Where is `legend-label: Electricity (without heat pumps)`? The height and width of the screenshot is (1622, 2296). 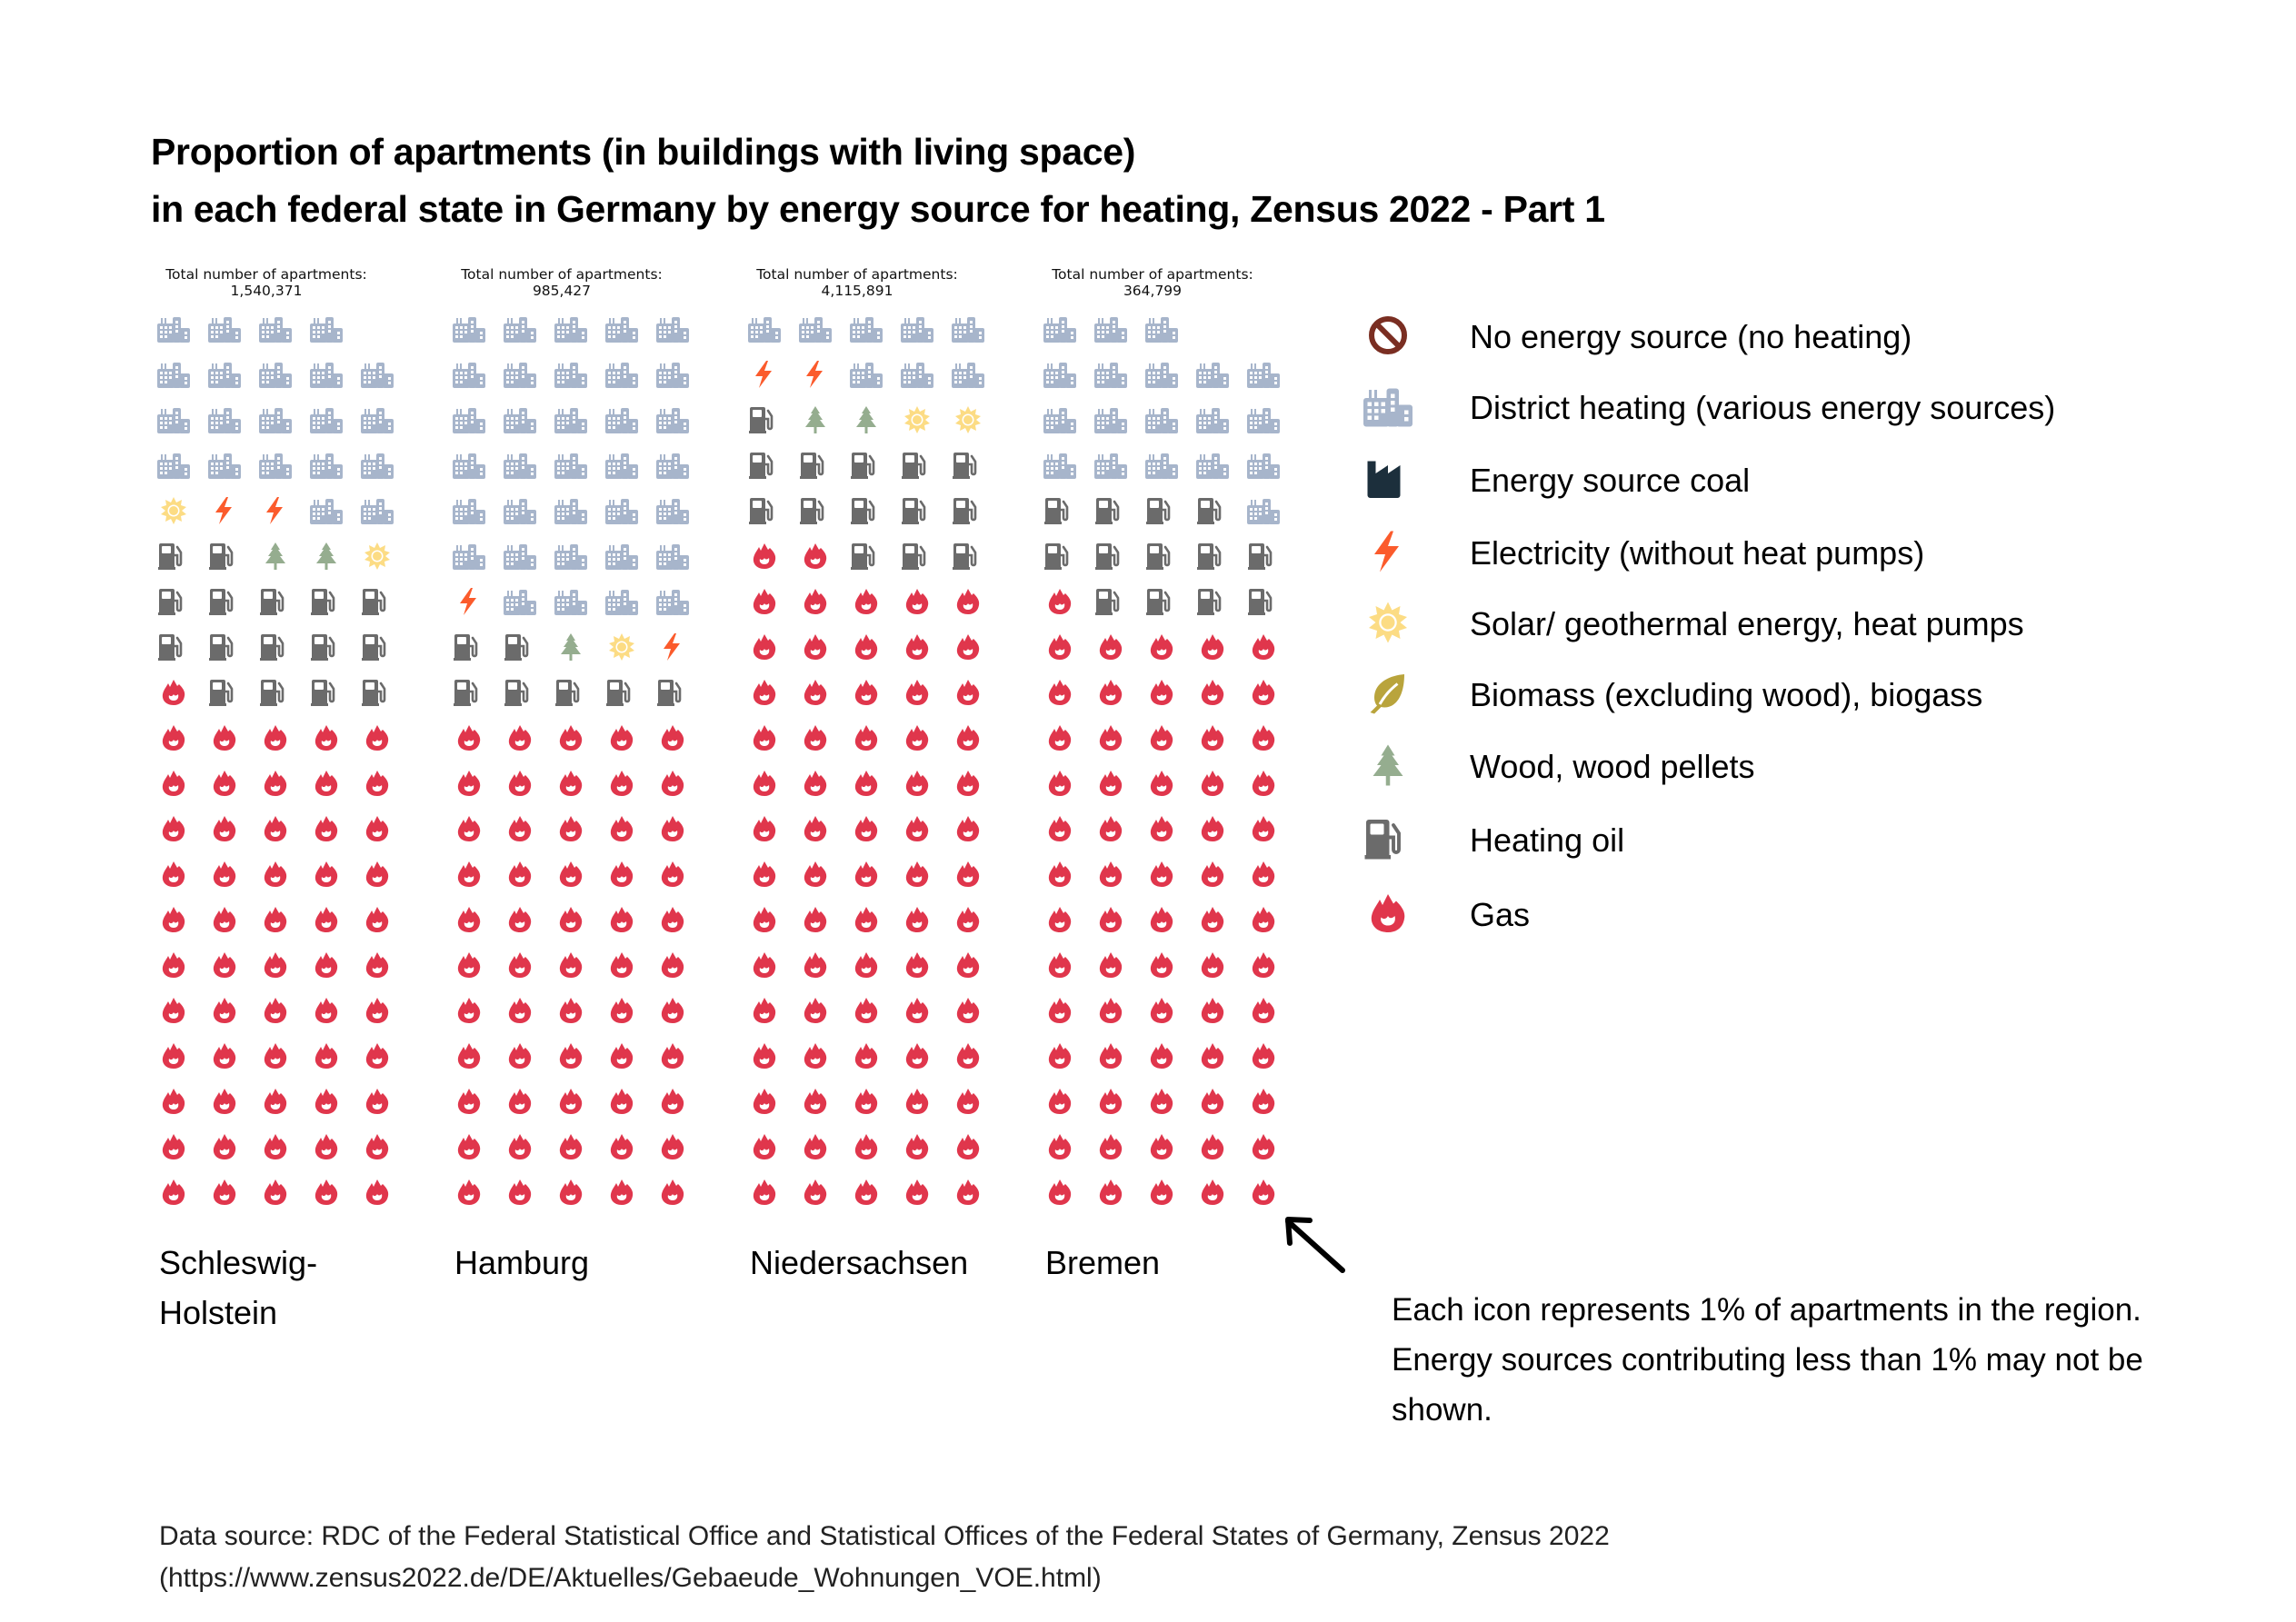
legend-label: Electricity (without heat pumps) is located at coordinates (1697, 553).